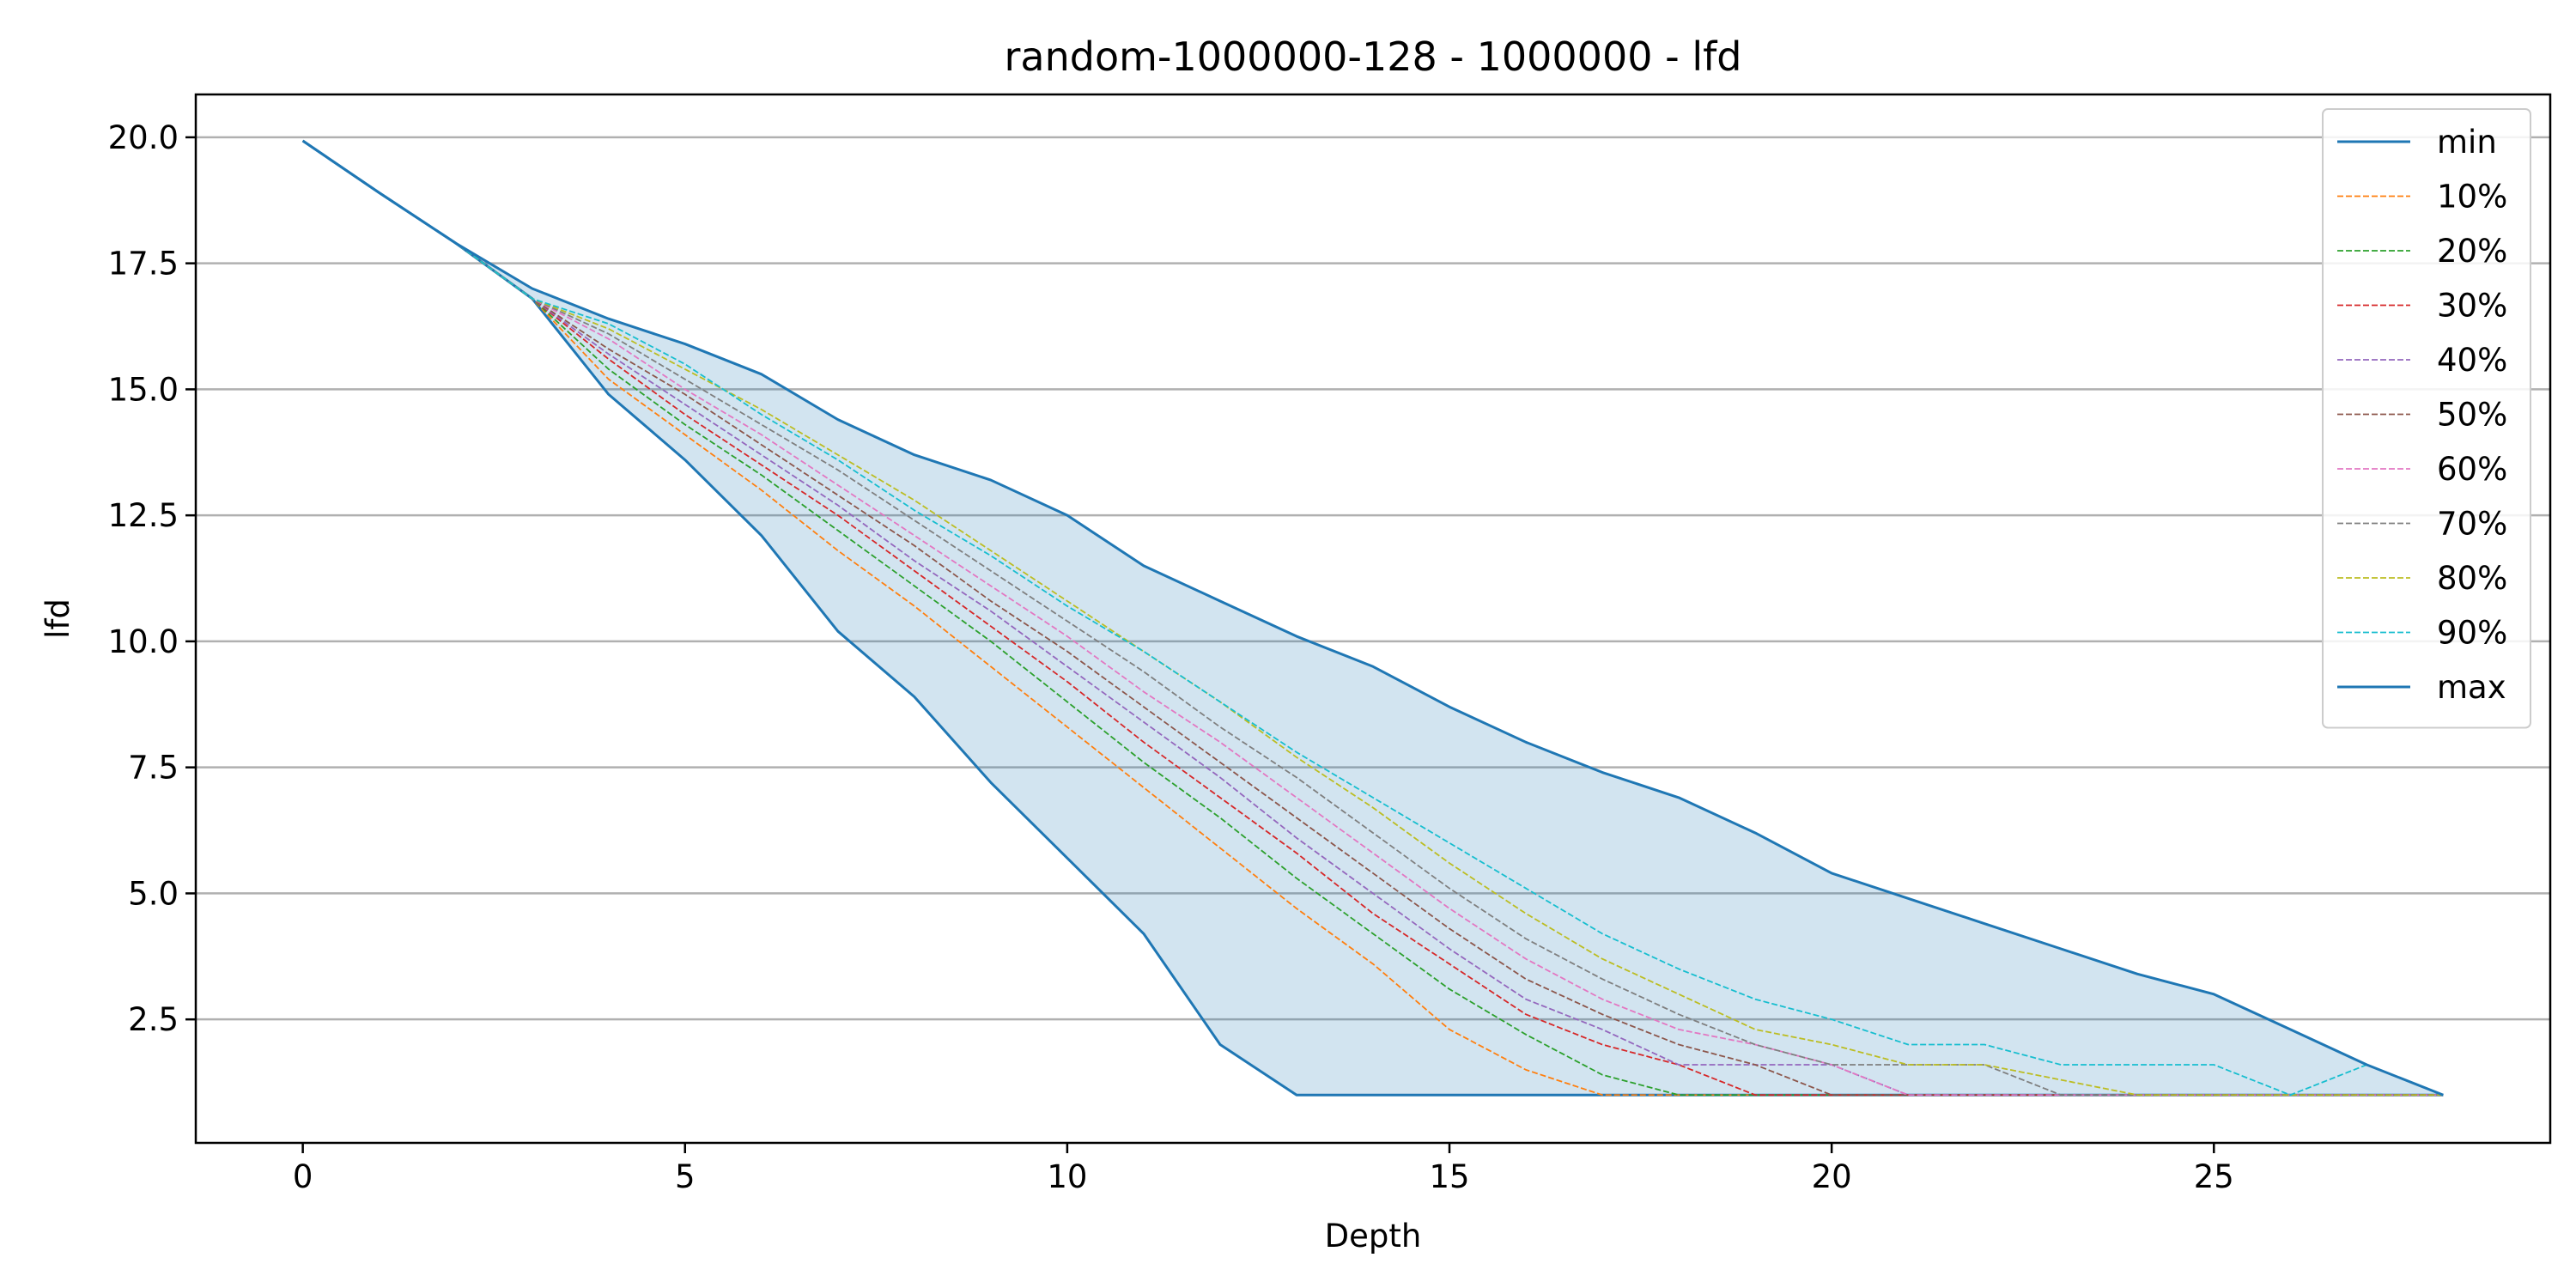  Describe the element at coordinates (2214, 1177) in the screenshot. I see `x-tick-label: 25` at that location.